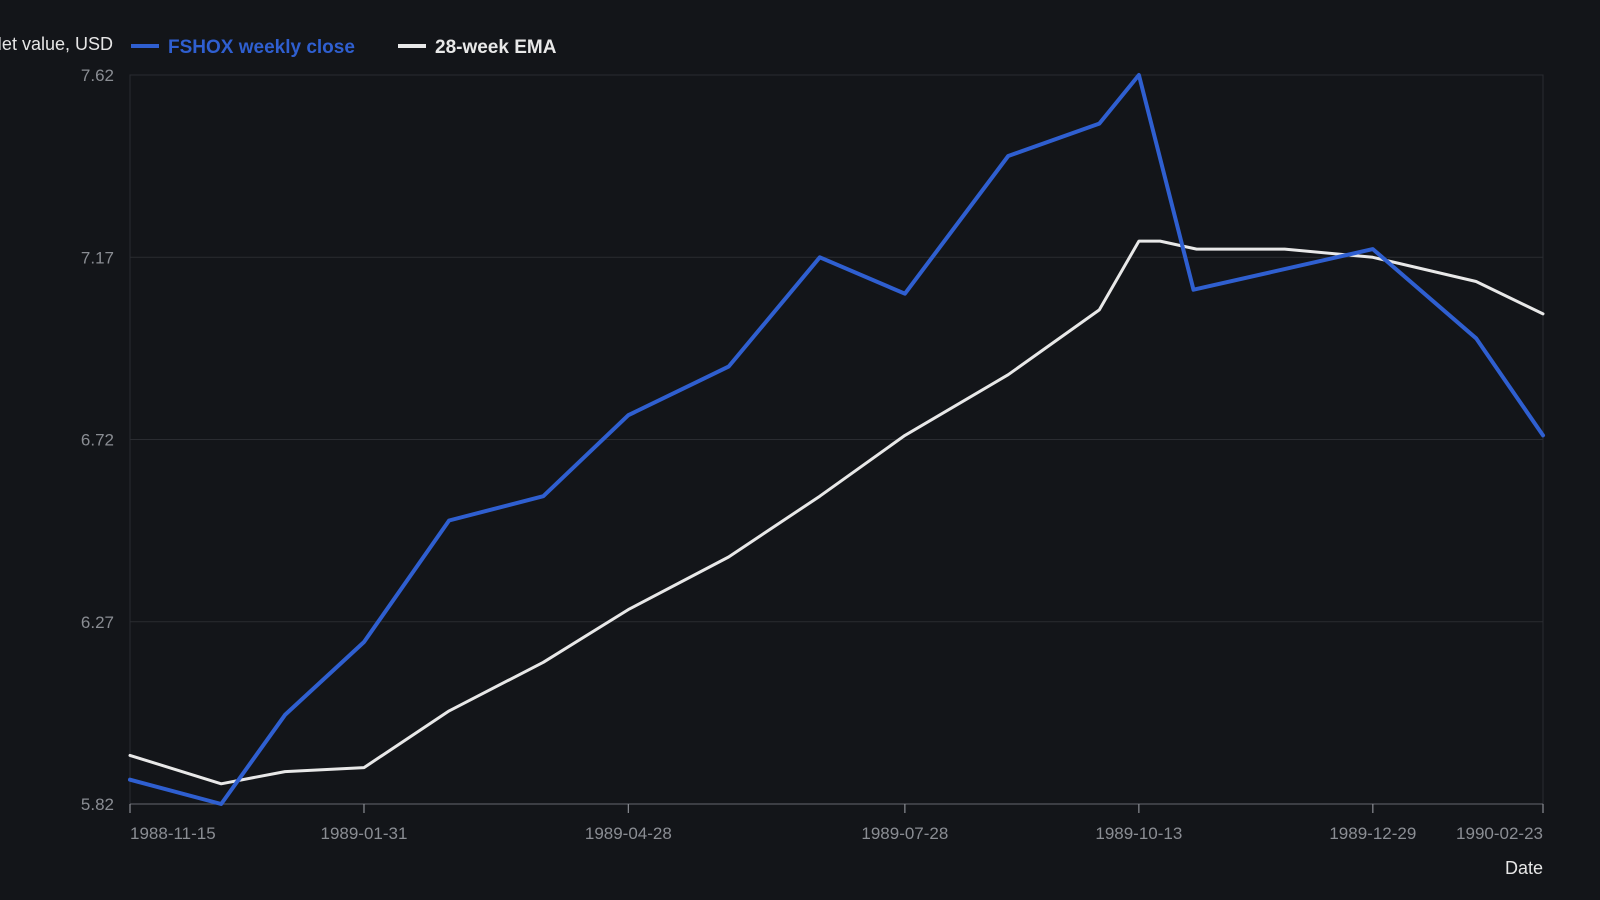 This screenshot has width=1600, height=900. What do you see at coordinates (1138, 833) in the screenshot?
I see `x-tick-label: 1989-10-13` at bounding box center [1138, 833].